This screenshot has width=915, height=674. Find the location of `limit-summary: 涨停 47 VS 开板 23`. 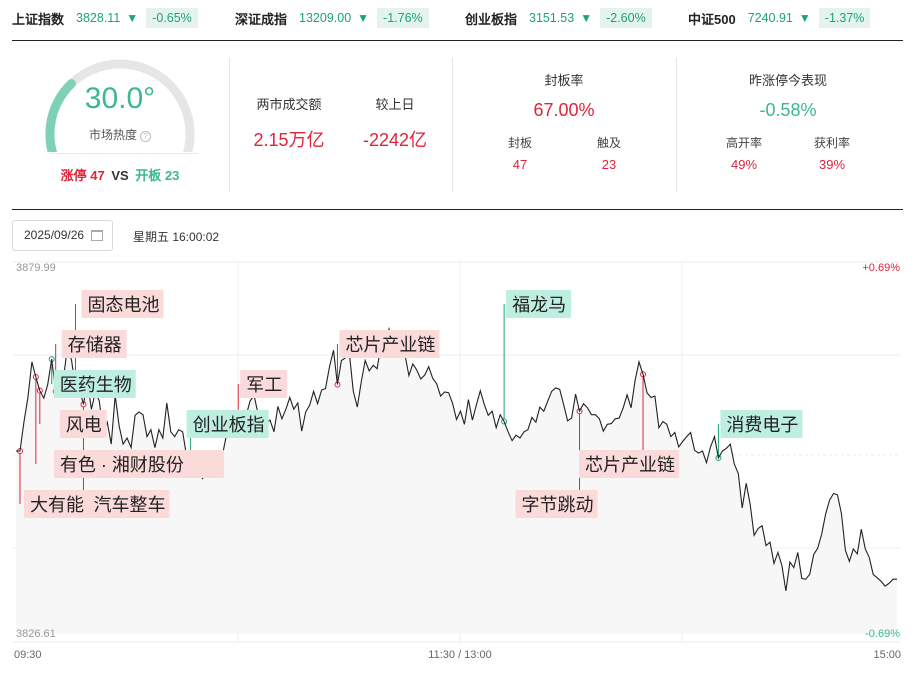

limit-summary: 涨停 47 VS 开板 23 is located at coordinates (120, 174).